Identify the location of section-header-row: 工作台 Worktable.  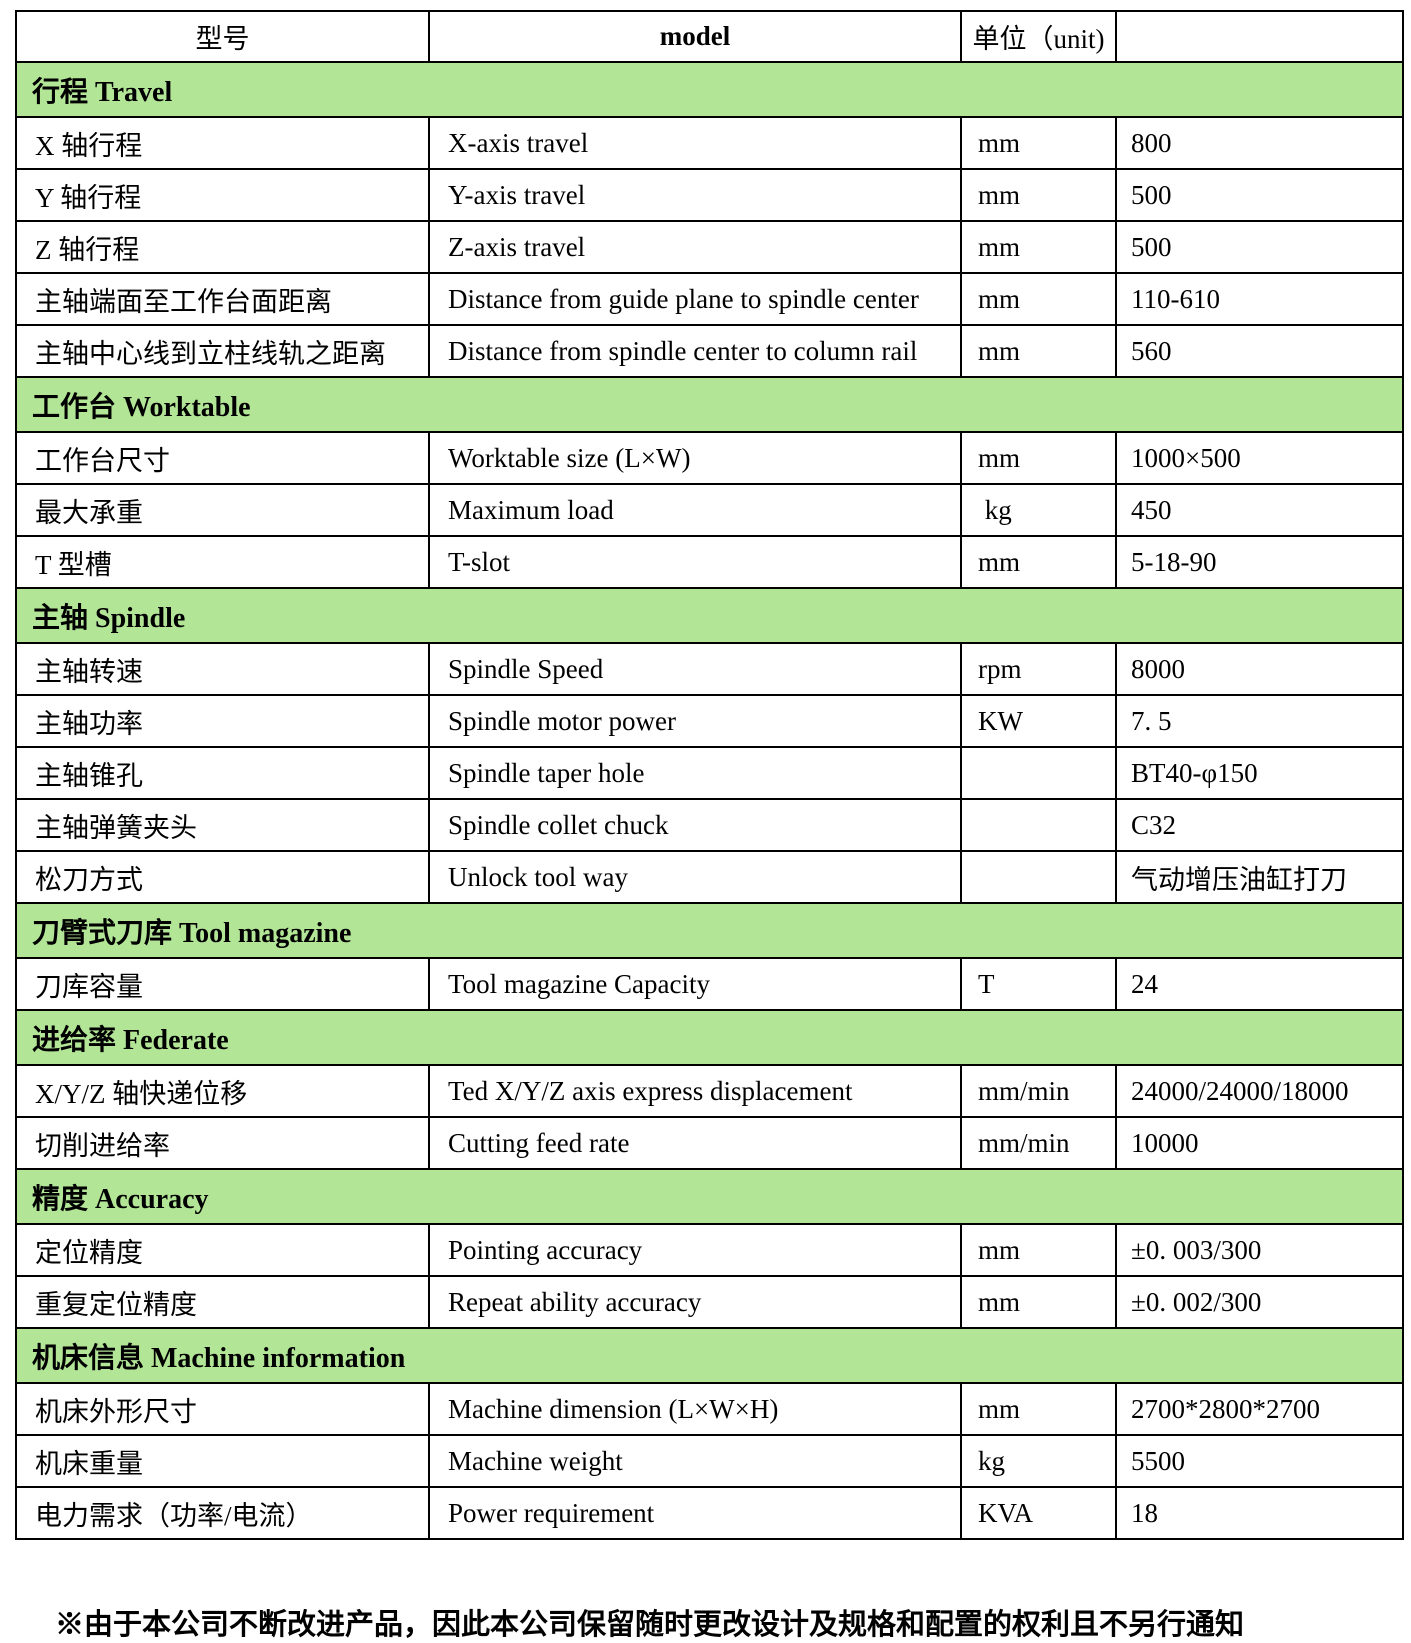
(709, 404).